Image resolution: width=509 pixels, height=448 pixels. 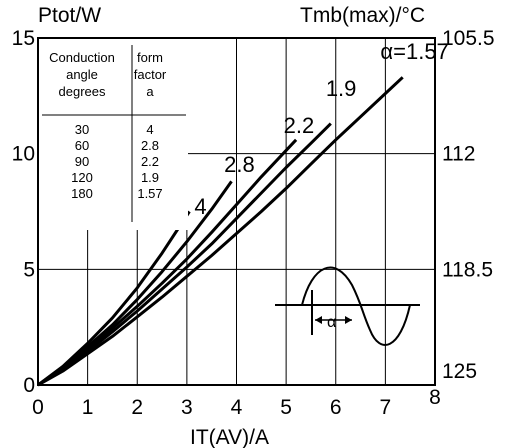 What do you see at coordinates (82, 161) in the screenshot?
I see `table-cell: 90` at bounding box center [82, 161].